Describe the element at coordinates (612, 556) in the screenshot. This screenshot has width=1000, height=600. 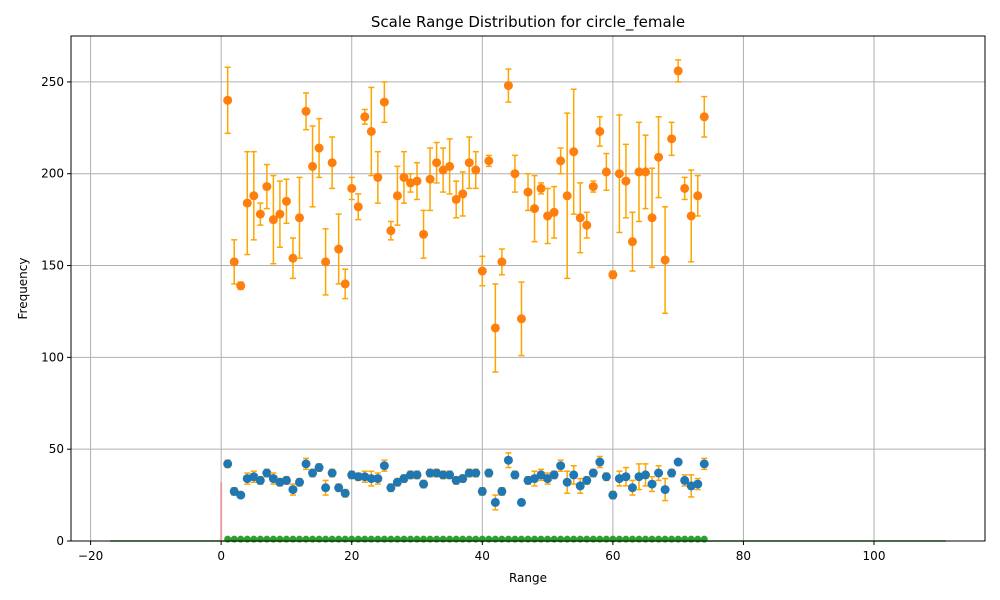
I see `x-tick-label: 60` at that location.